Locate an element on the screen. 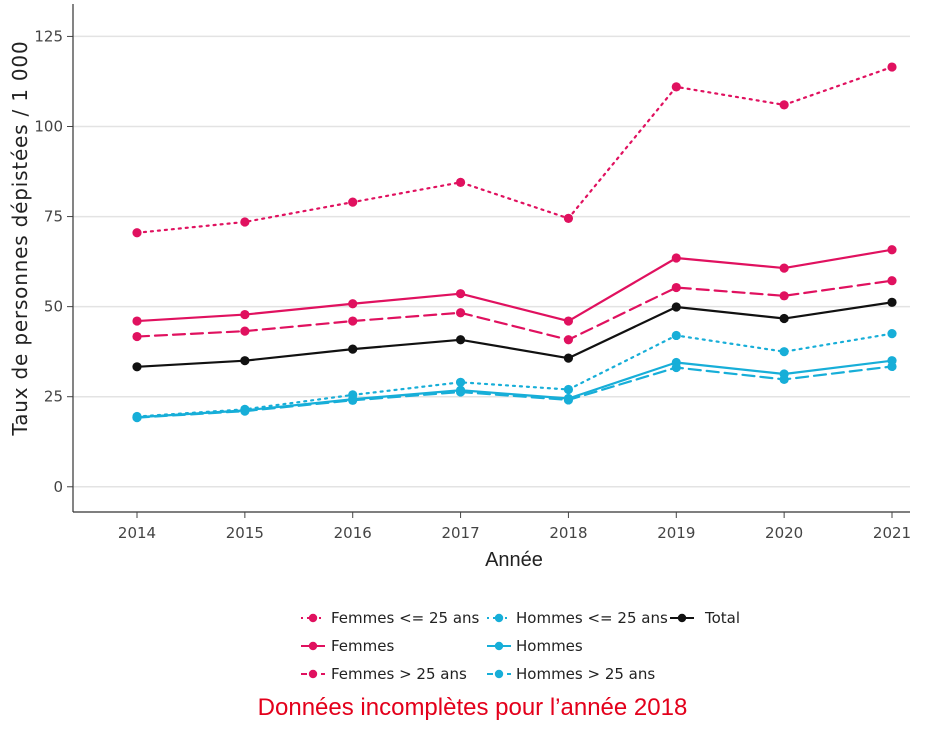 This screenshot has width=945, height=735. x-tick-label: 2017 is located at coordinates (460, 533).